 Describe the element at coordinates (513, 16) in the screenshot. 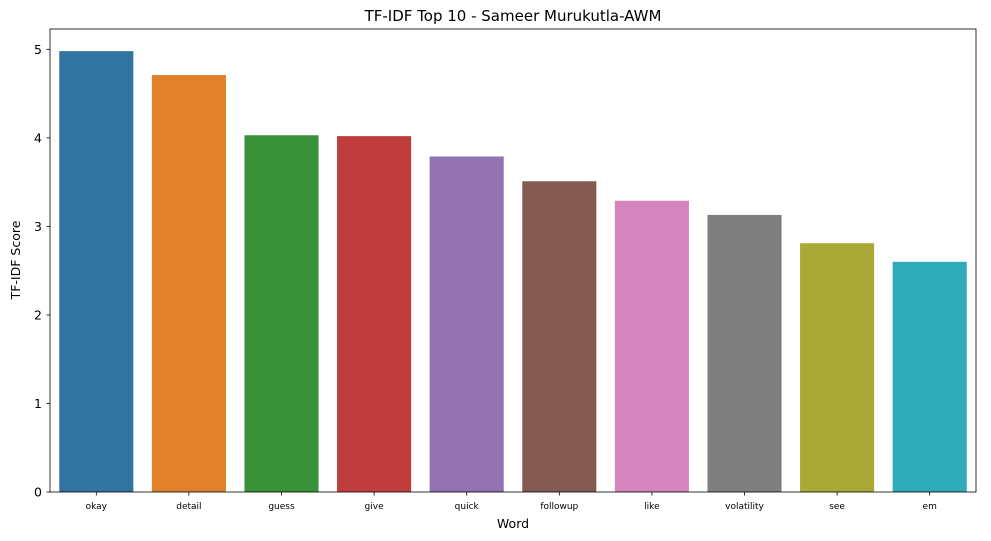

I see `chart-title: TF-IDF Top 10 - Sameer Murukutla-AWM` at that location.